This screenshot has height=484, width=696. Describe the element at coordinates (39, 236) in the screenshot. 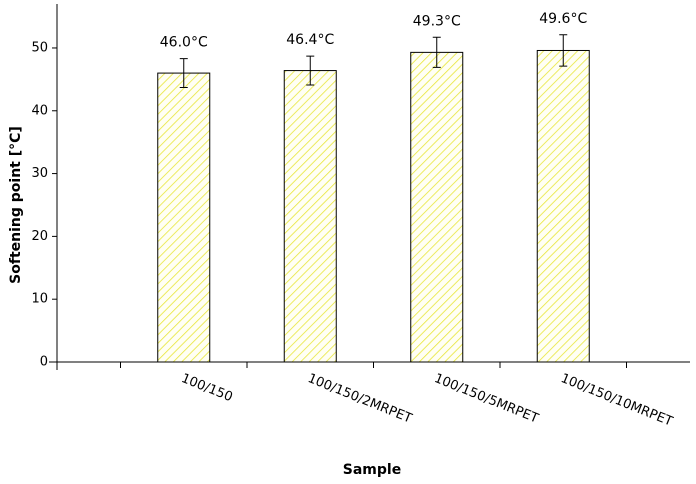

I see `y-tick-label: 20` at that location.